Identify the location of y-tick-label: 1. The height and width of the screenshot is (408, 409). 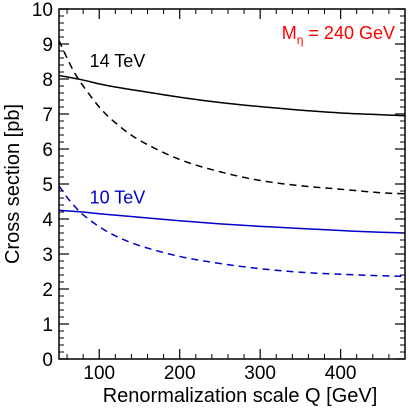
(47, 325).